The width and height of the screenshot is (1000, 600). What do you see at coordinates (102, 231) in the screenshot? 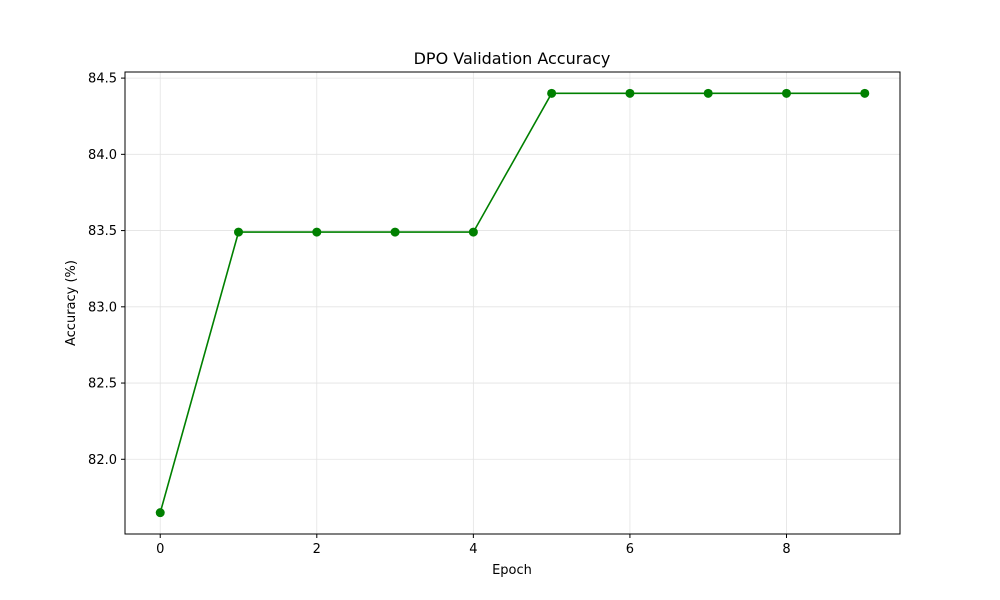
I see `y-tick-label: 83.5` at bounding box center [102, 231].